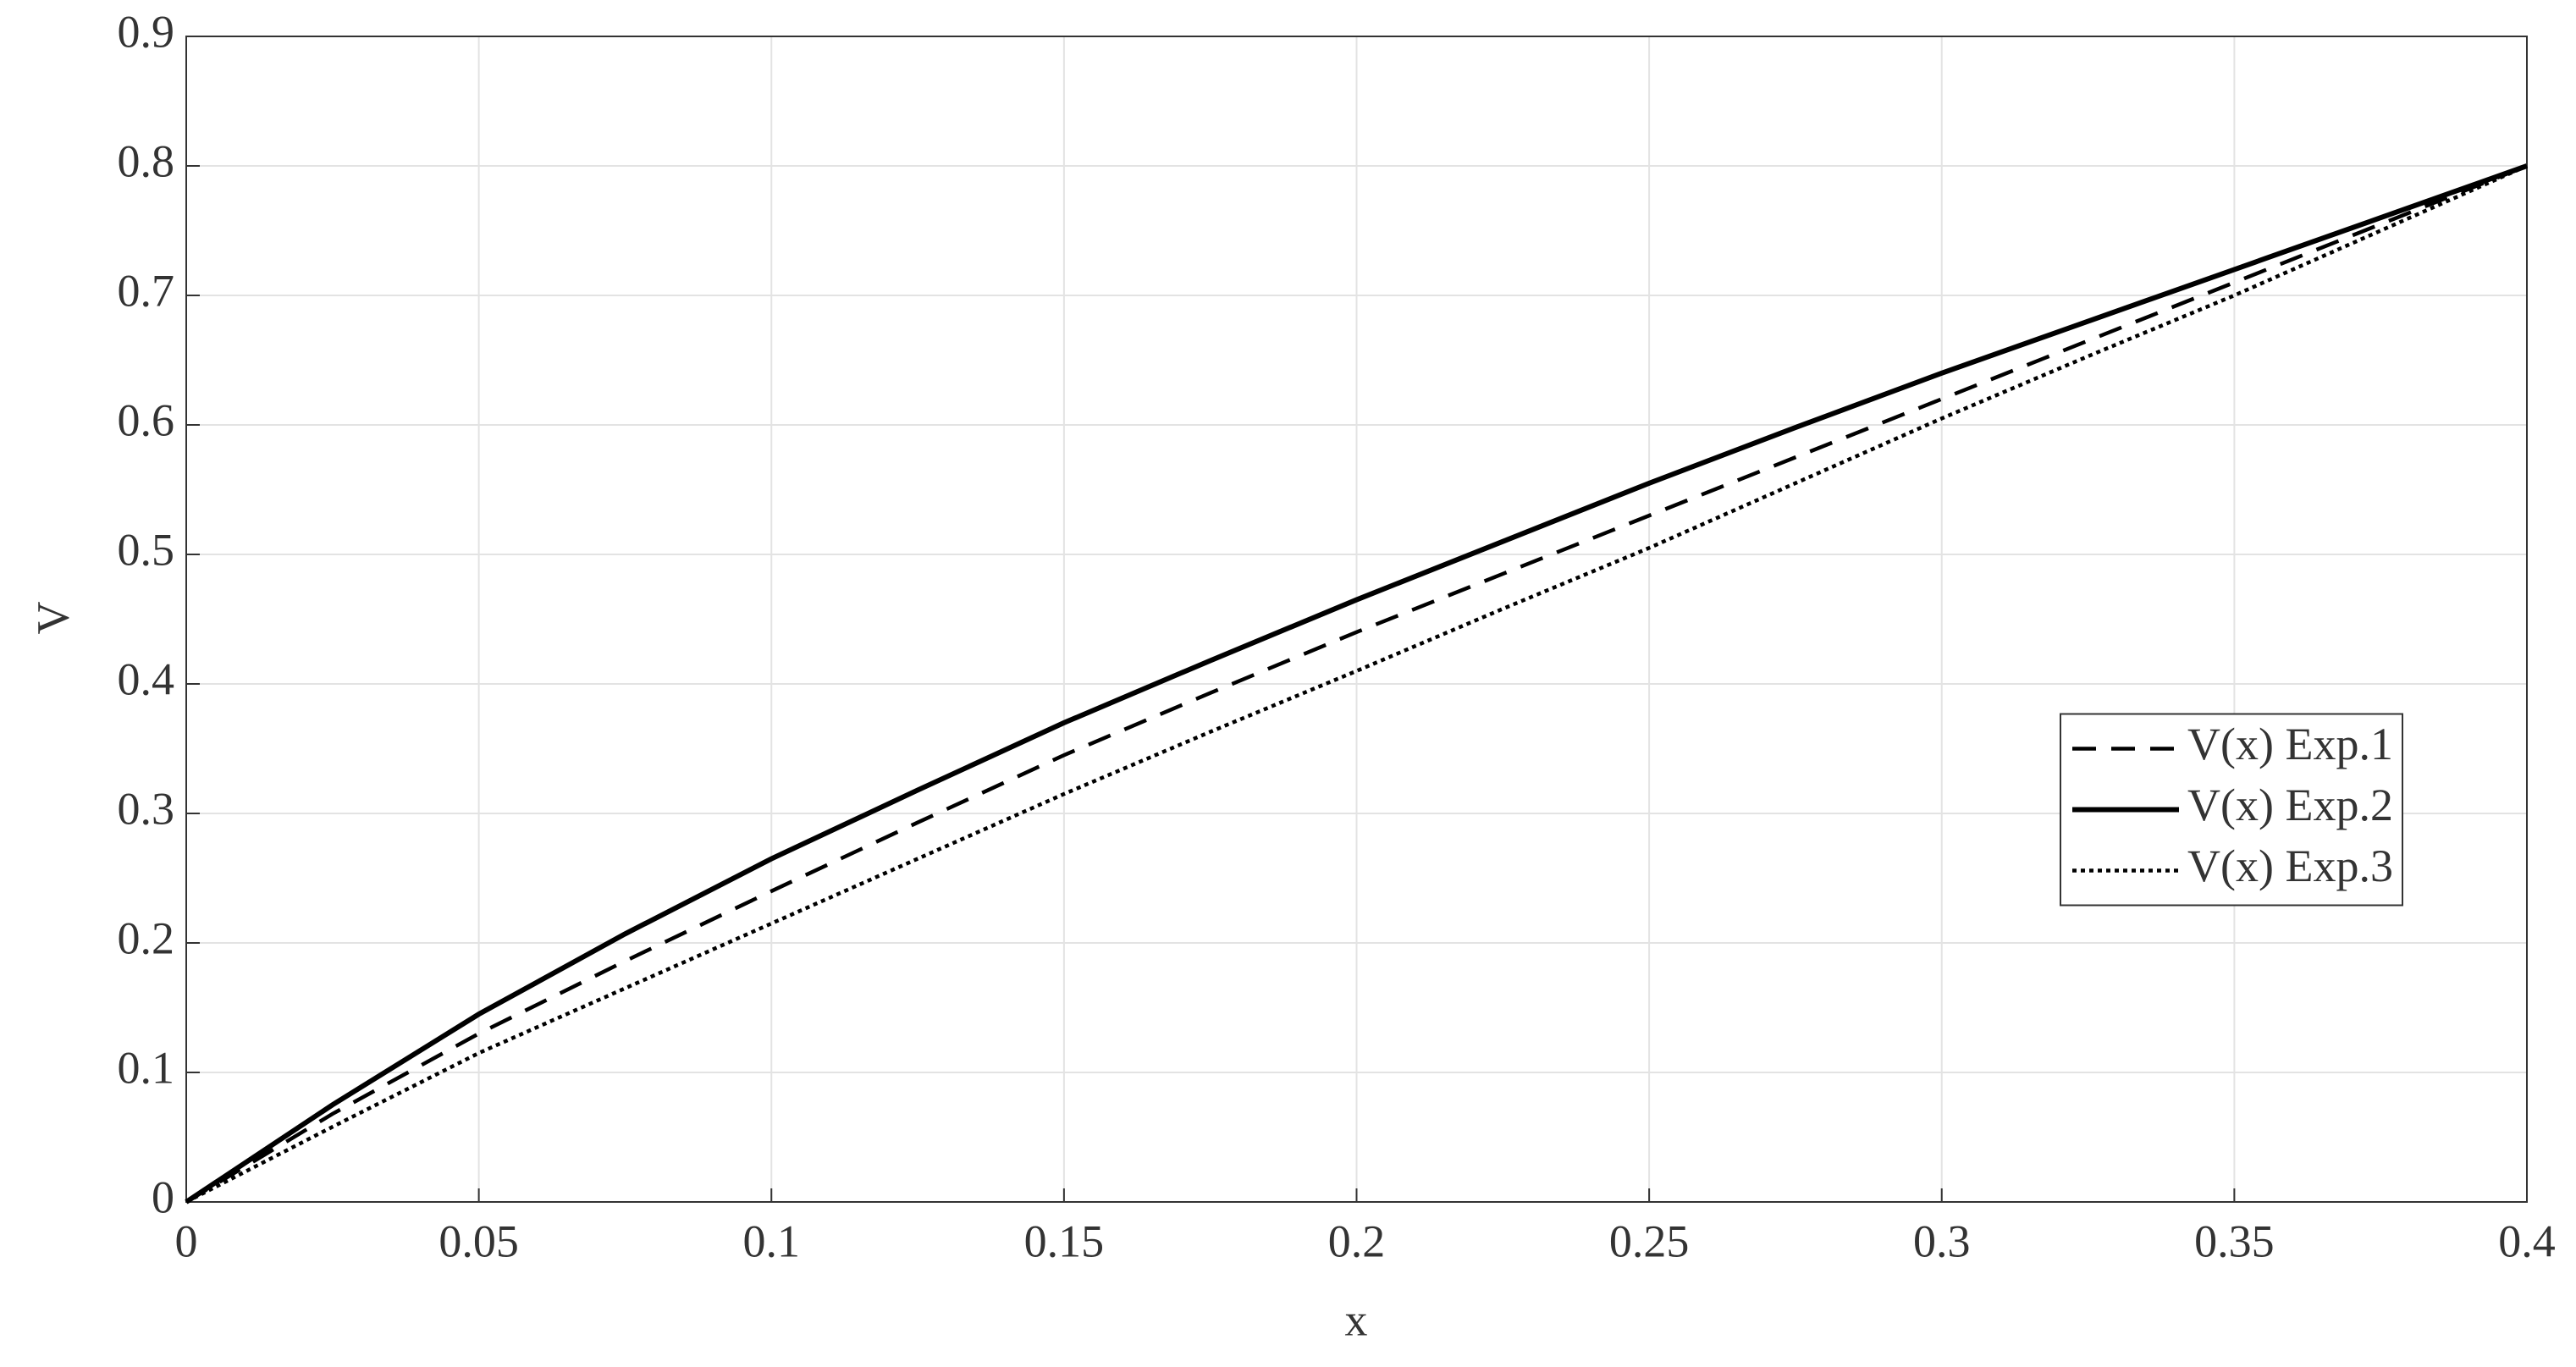  Describe the element at coordinates (146, 1067) in the screenshot. I see `y-tick-label: 0.1` at that location.